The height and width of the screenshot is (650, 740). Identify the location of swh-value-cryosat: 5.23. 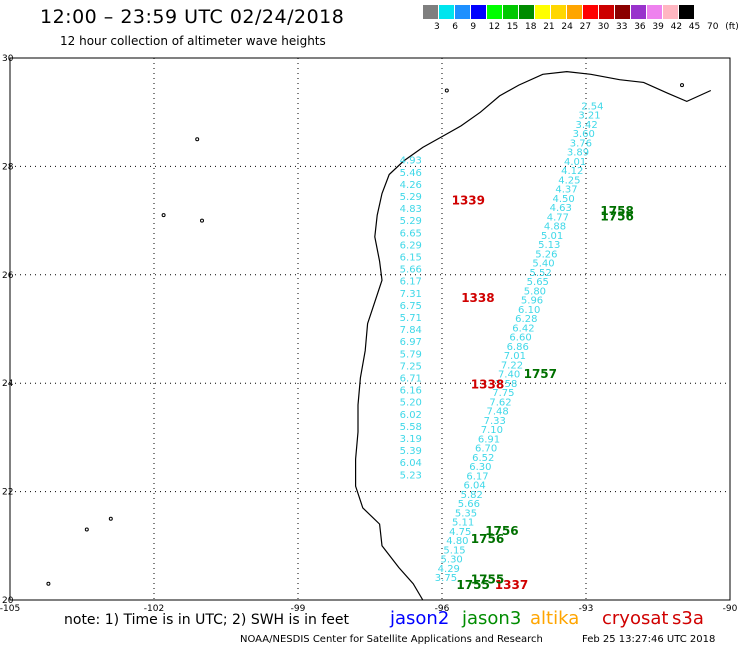
(411, 475).